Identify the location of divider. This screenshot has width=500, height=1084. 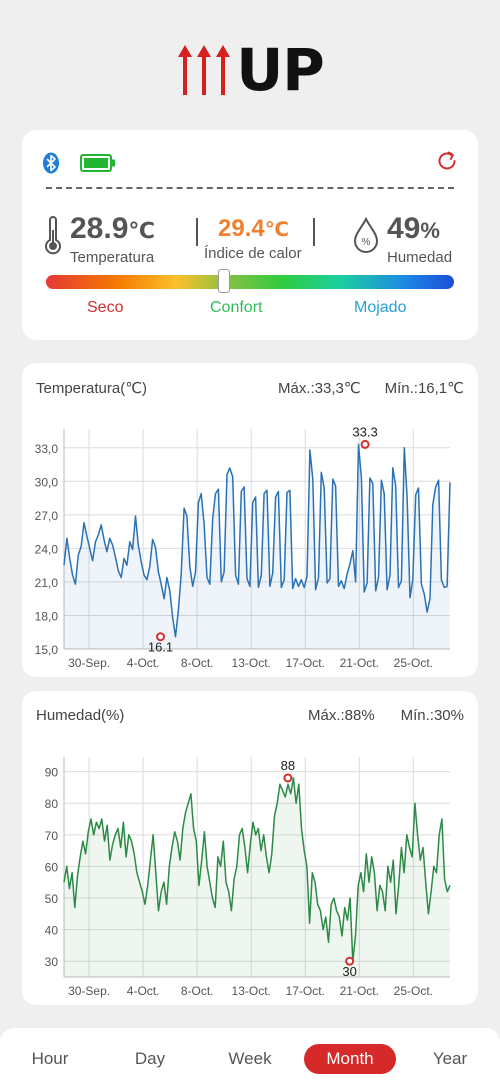
(250, 188).